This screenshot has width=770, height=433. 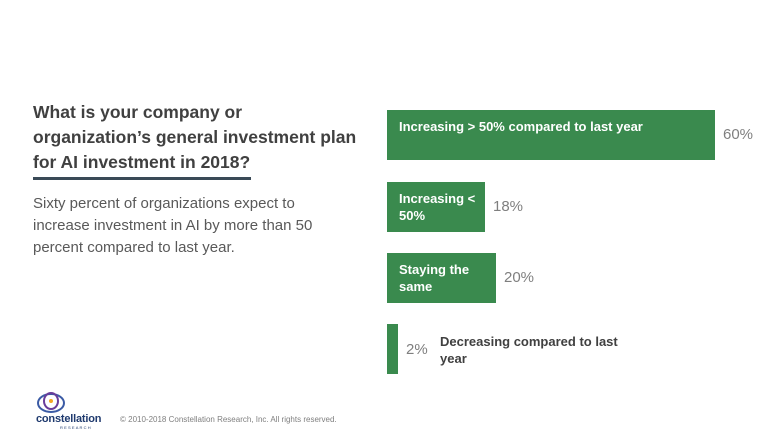 I want to click on bar-label-1: Increasing < 50%, so click(x=437, y=207).